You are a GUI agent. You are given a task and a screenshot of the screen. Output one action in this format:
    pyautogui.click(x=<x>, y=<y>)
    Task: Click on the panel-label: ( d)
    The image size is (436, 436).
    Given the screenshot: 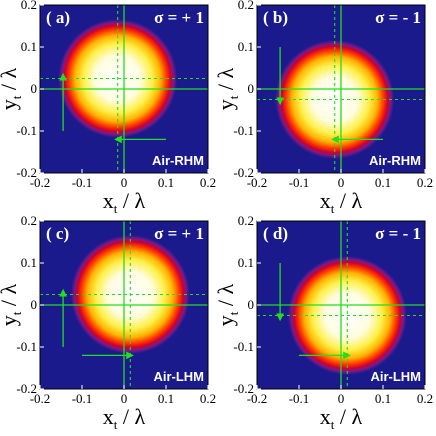 What is the action you would take?
    pyautogui.click(x=275, y=233)
    